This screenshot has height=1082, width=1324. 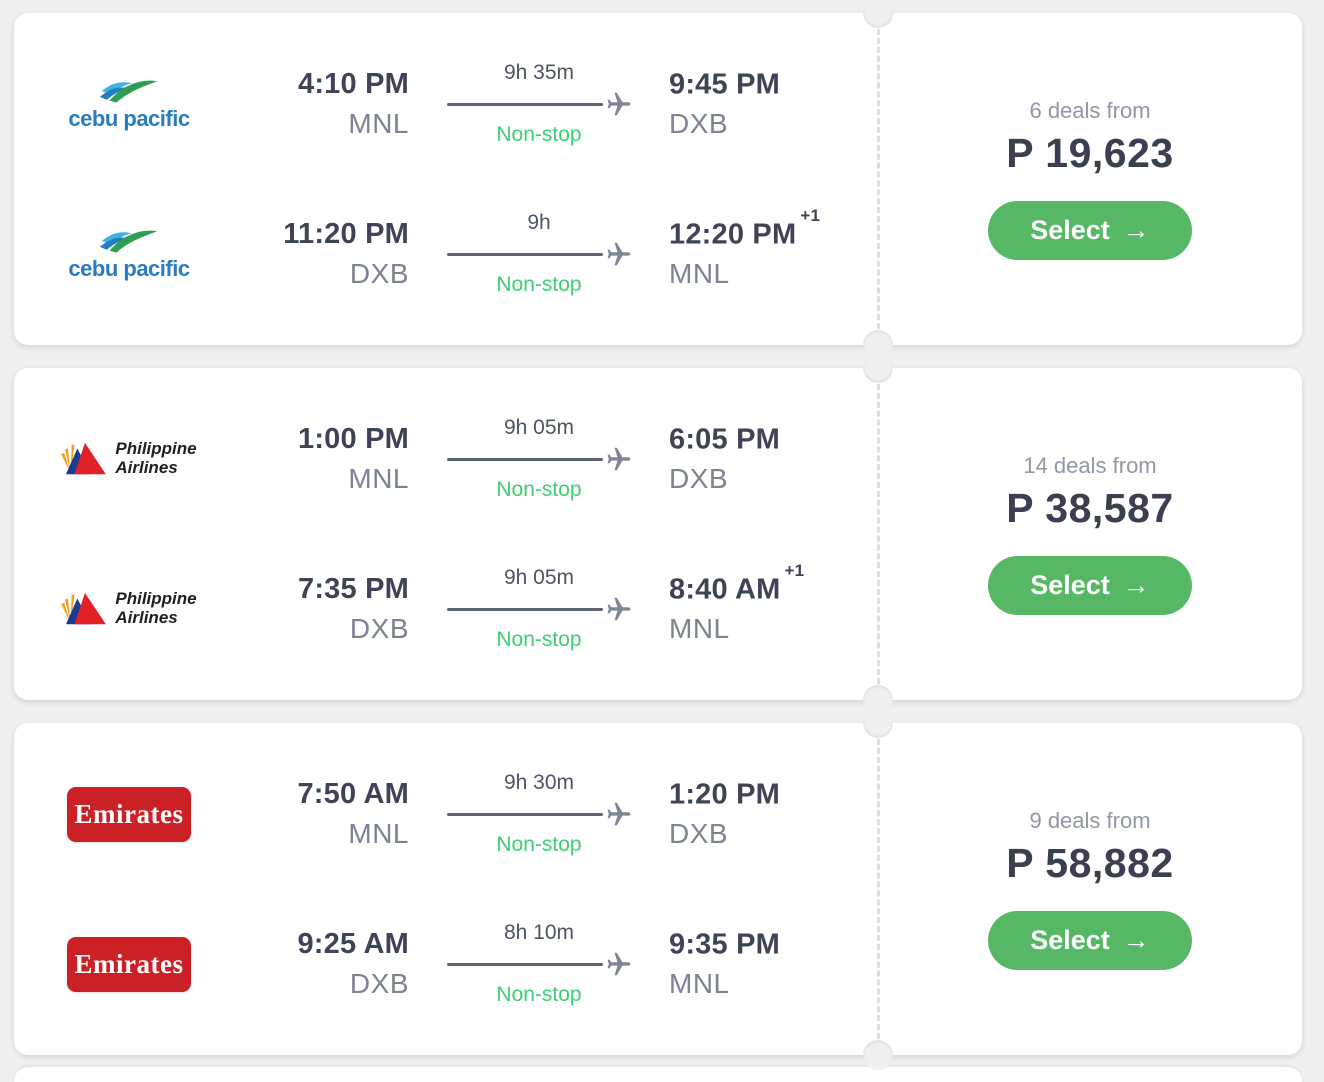 What do you see at coordinates (1090, 534) in the screenshot?
I see `price-panel: 14 deals from P 38,587 Select →` at bounding box center [1090, 534].